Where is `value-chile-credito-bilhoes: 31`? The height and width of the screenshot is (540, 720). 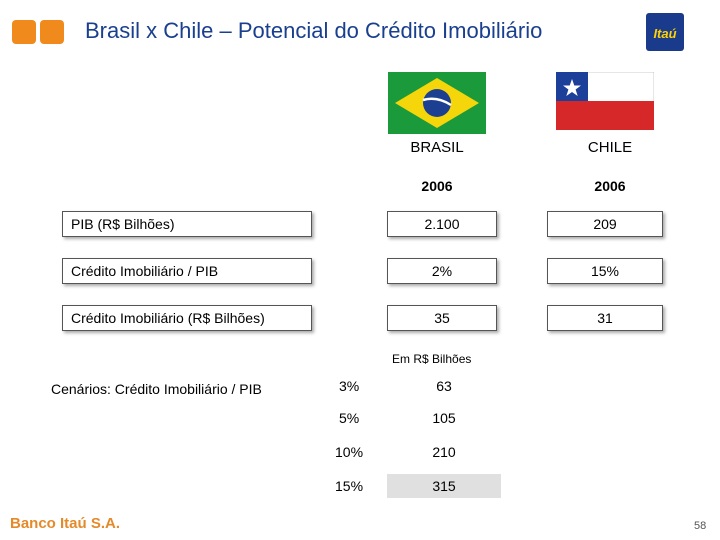
value-chile-credito-bilhoes: 31 is located at coordinates (605, 318).